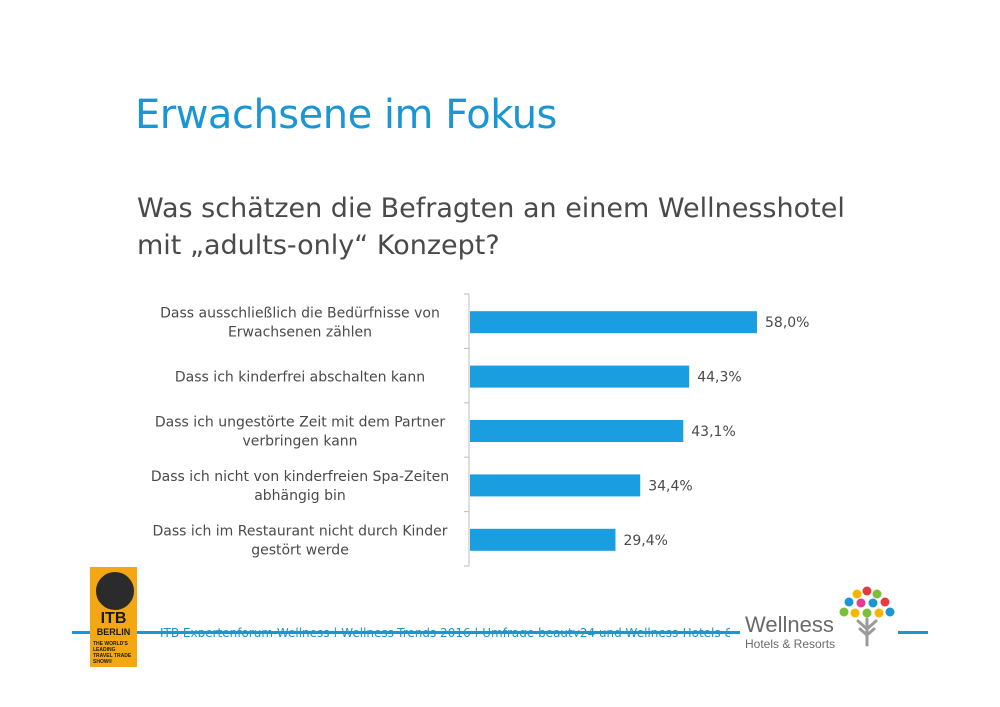 The width and height of the screenshot is (1000, 707). Describe the element at coordinates (300, 550) in the screenshot. I see `category-label: gestört werde` at that location.